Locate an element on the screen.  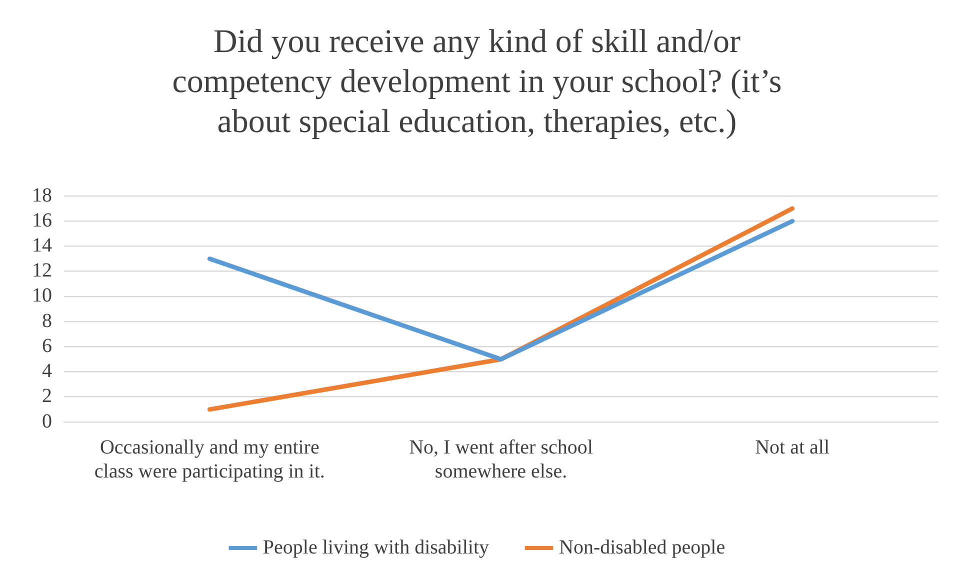
x-tick-label: Not at all is located at coordinates (792, 447).